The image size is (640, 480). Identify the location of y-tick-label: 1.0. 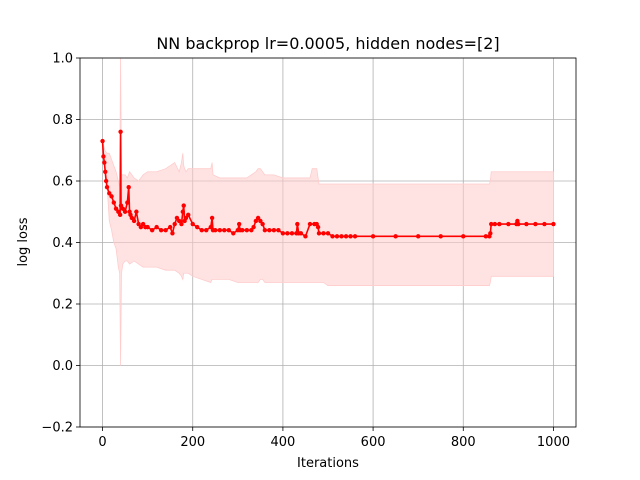
(62, 59).